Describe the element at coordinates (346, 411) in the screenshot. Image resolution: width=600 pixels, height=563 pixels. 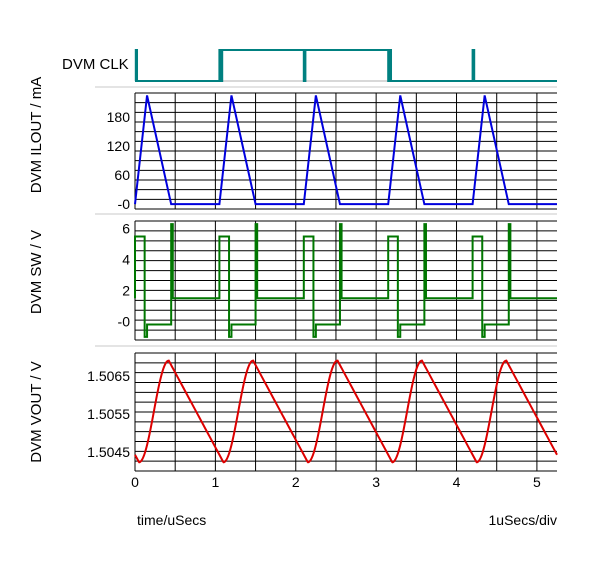
I see `vout-trace` at that location.